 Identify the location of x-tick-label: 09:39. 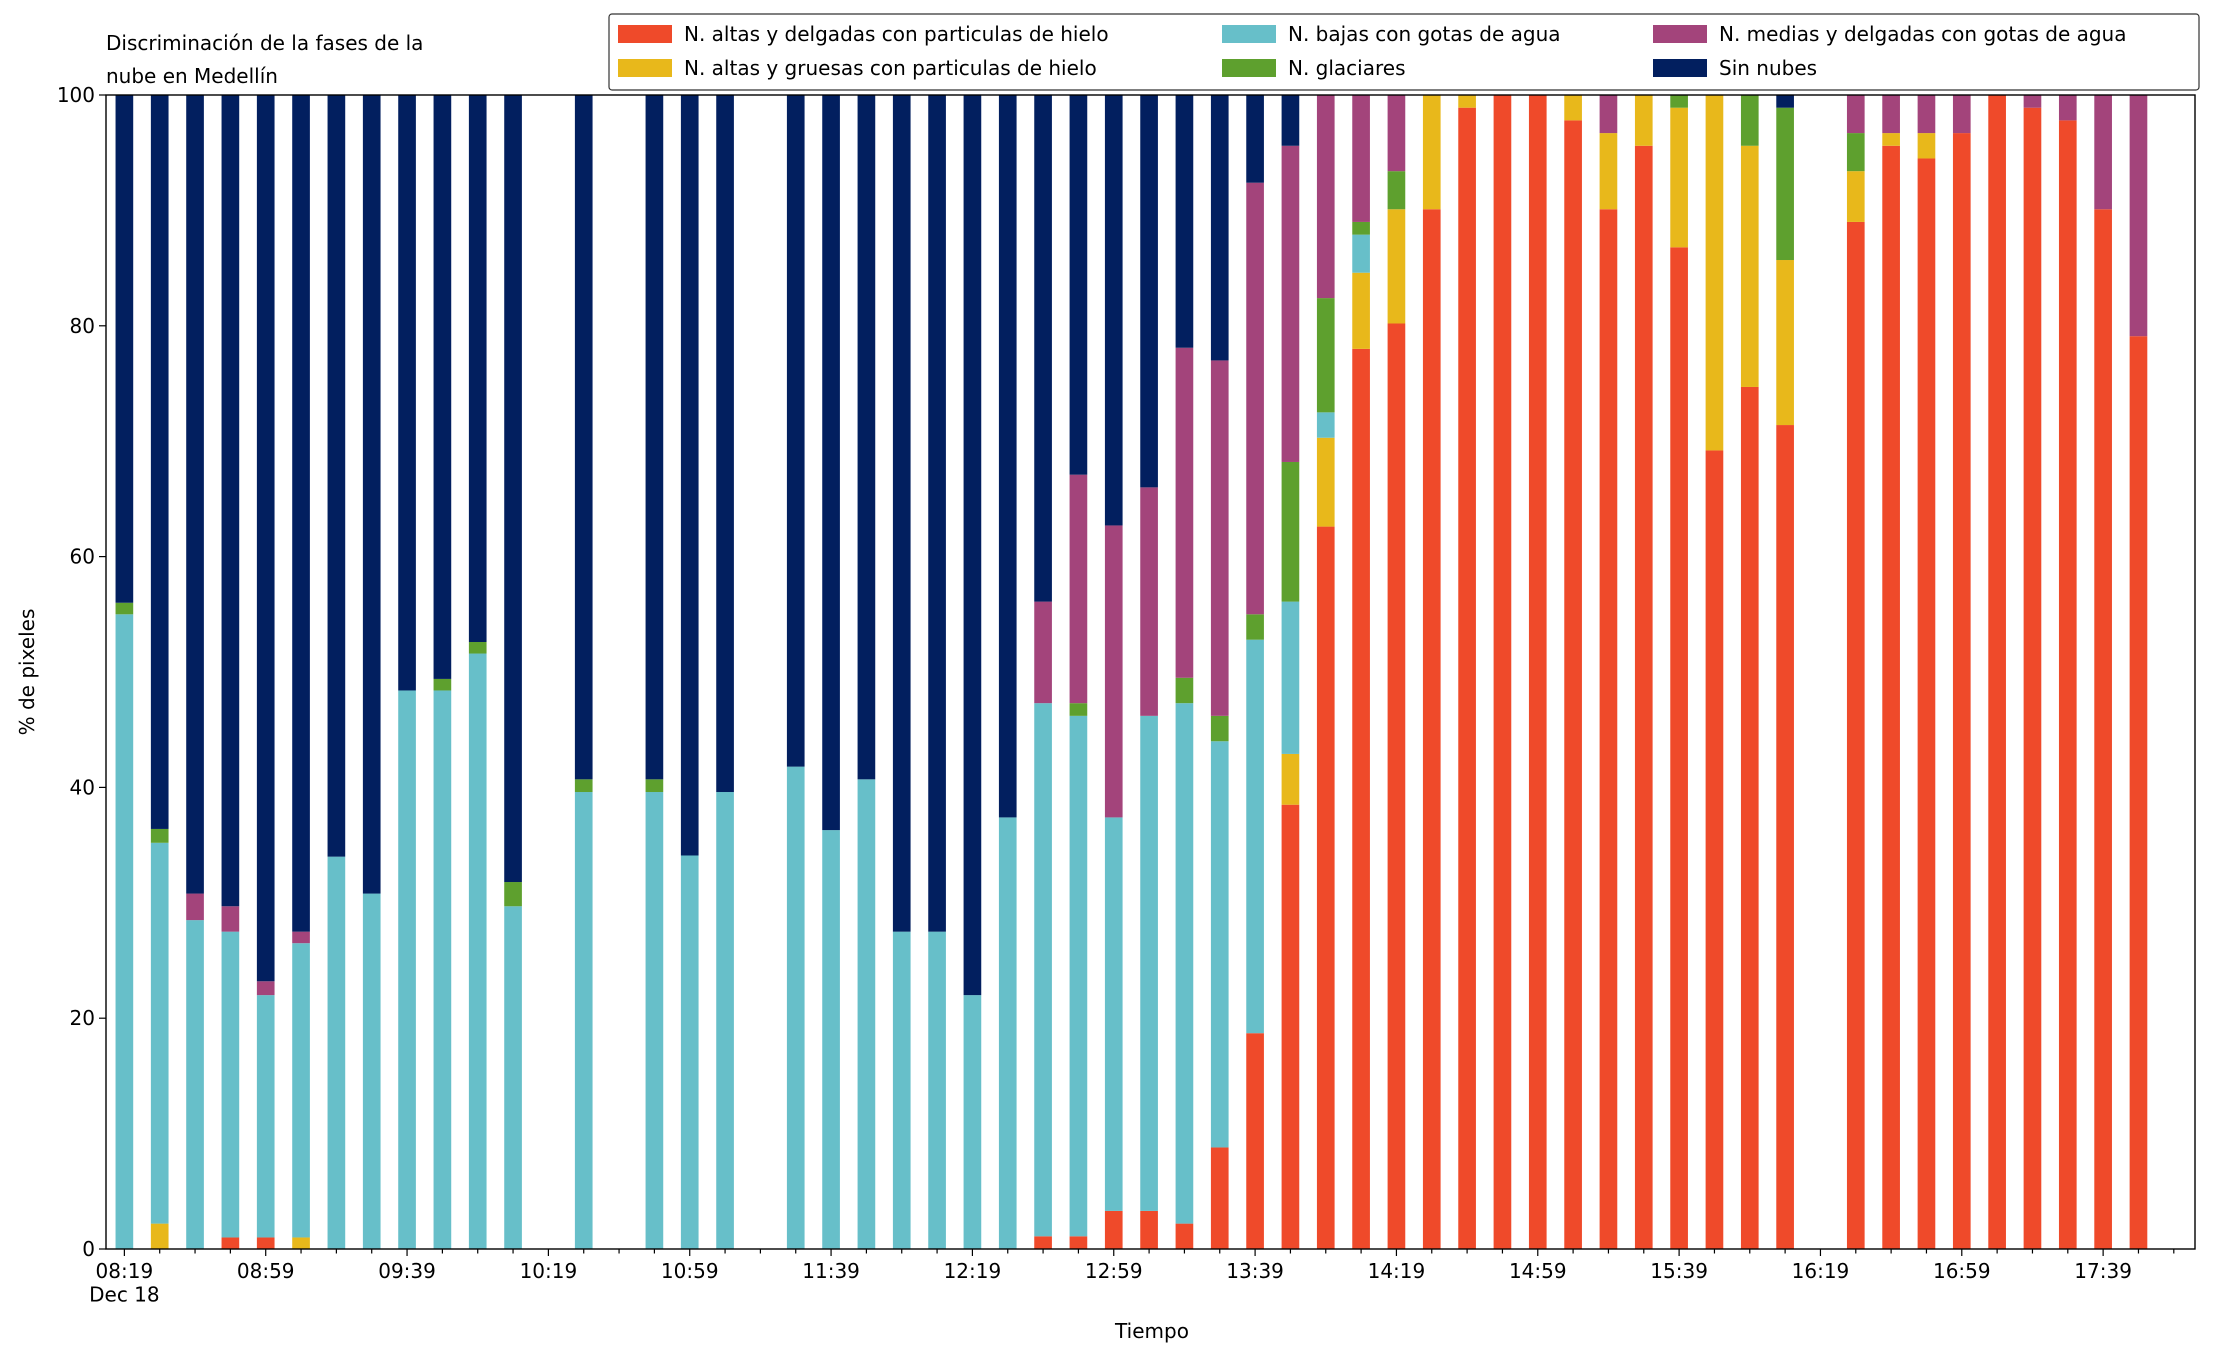
(407, 1271).